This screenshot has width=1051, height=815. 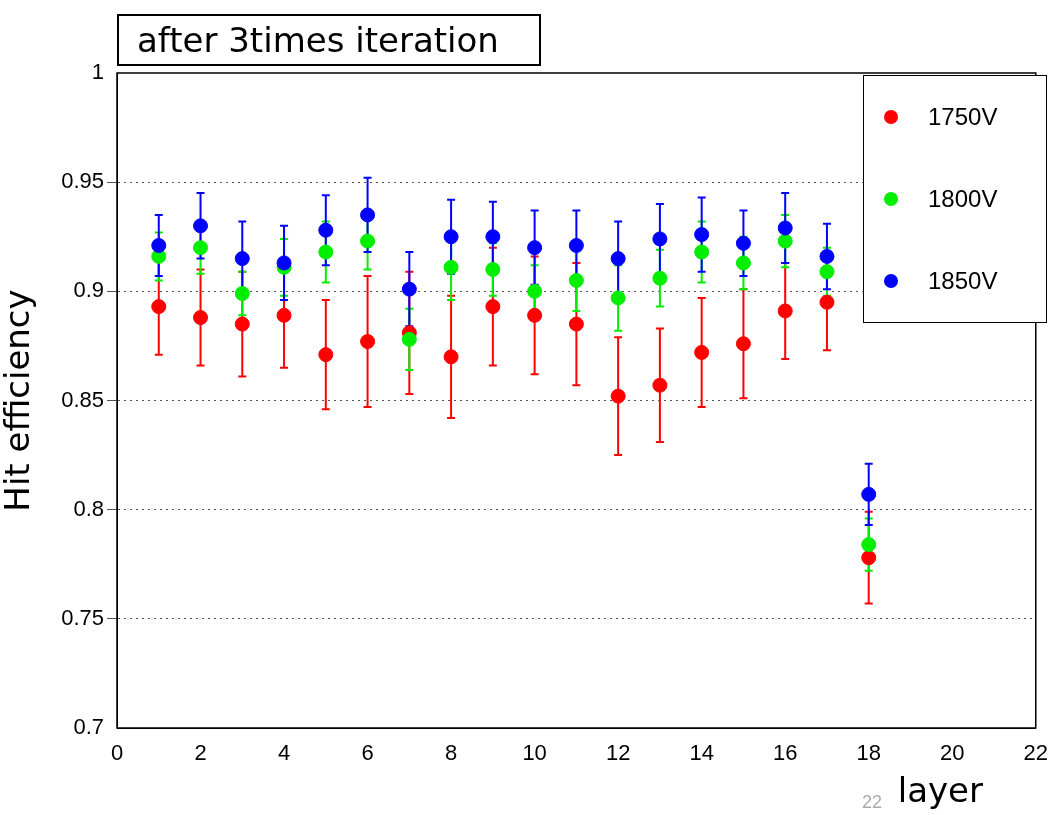 I want to click on legend-label: 1750V, so click(x=963, y=117).